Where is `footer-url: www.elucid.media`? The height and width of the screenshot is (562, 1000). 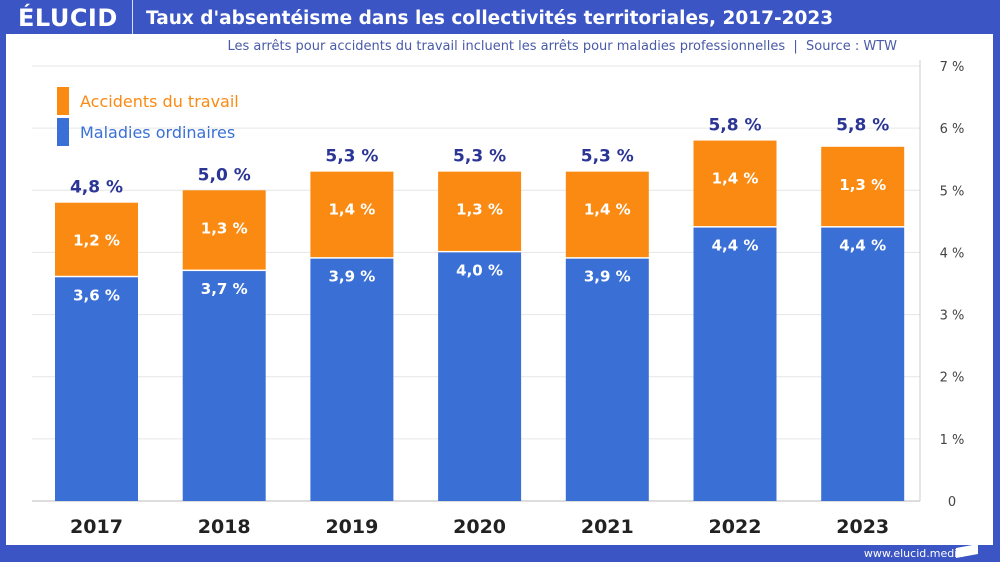
footer-url: www.elucid.media is located at coordinates (913, 553).